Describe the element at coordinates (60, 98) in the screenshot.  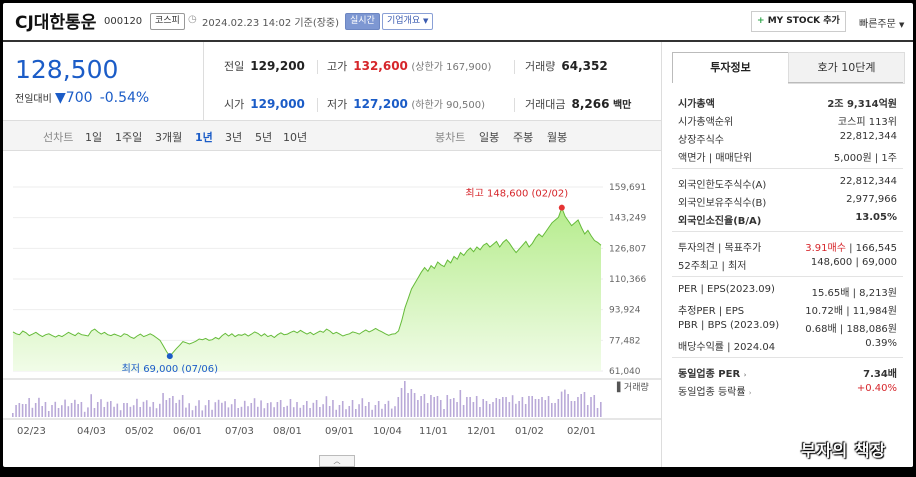
I see `down-arrow-icon: ▼` at that location.